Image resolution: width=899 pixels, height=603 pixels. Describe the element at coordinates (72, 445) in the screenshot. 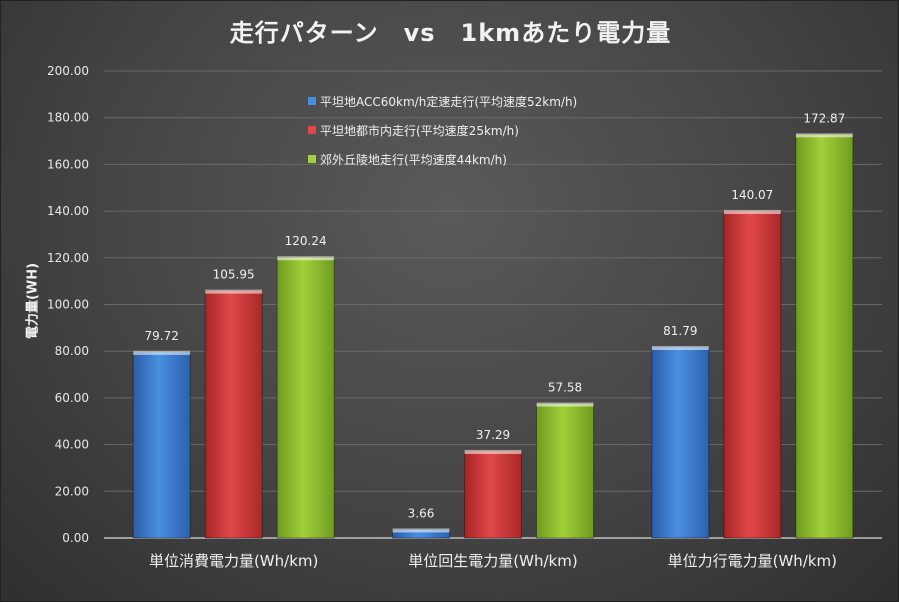

I see `y-tick-label: 40.00` at that location.